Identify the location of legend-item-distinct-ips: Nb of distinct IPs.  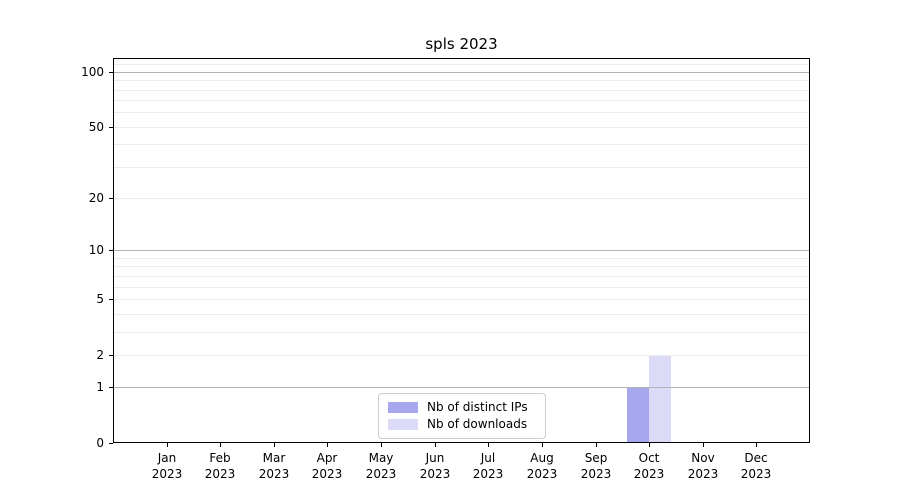
(462, 407).